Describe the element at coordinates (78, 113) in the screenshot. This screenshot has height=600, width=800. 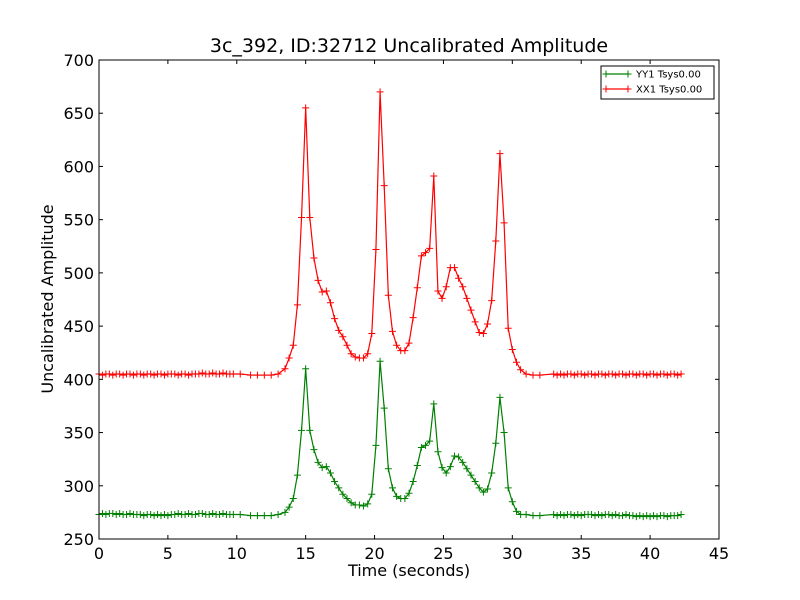
I see `y-tick-label: 650` at that location.